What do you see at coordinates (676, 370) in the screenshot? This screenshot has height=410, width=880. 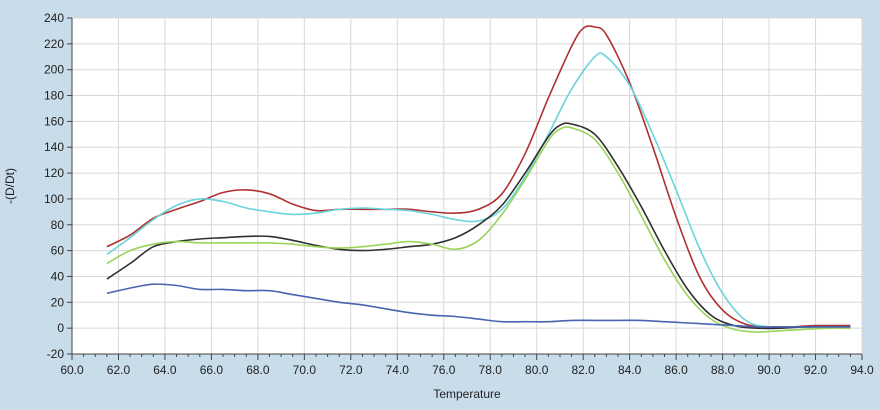 I see `x-tick-label: 86.0` at bounding box center [676, 370].